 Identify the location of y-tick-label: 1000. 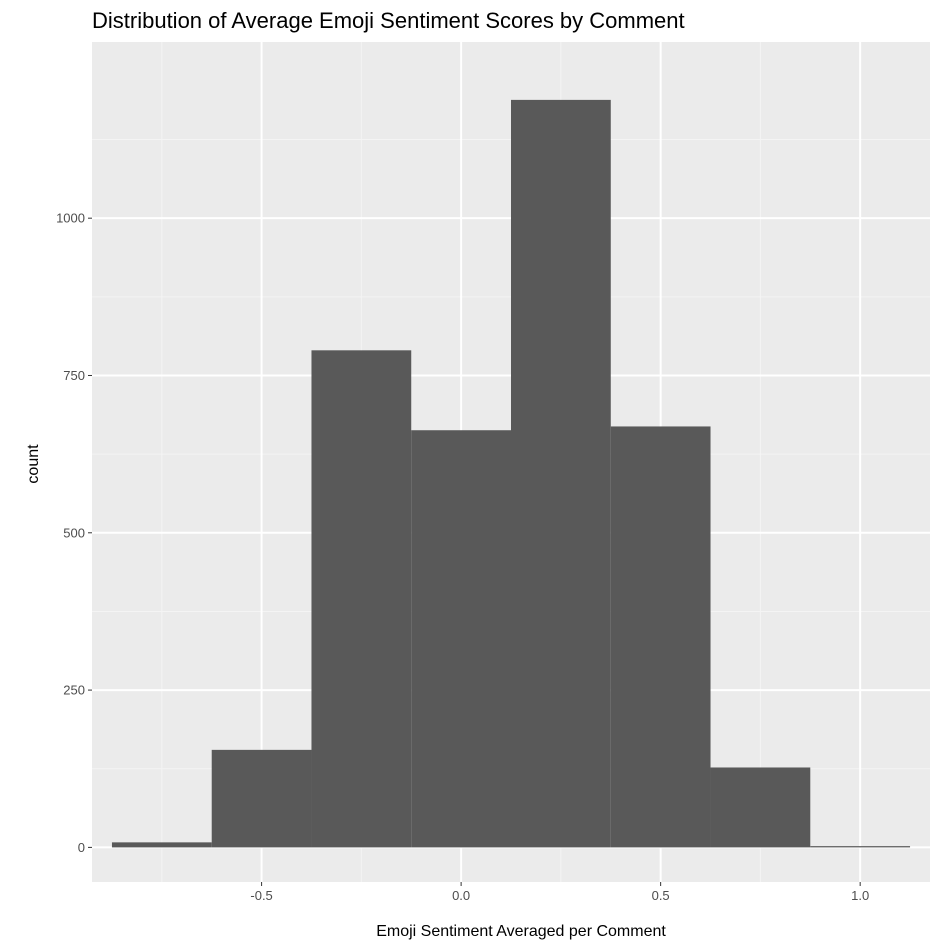
(70, 218).